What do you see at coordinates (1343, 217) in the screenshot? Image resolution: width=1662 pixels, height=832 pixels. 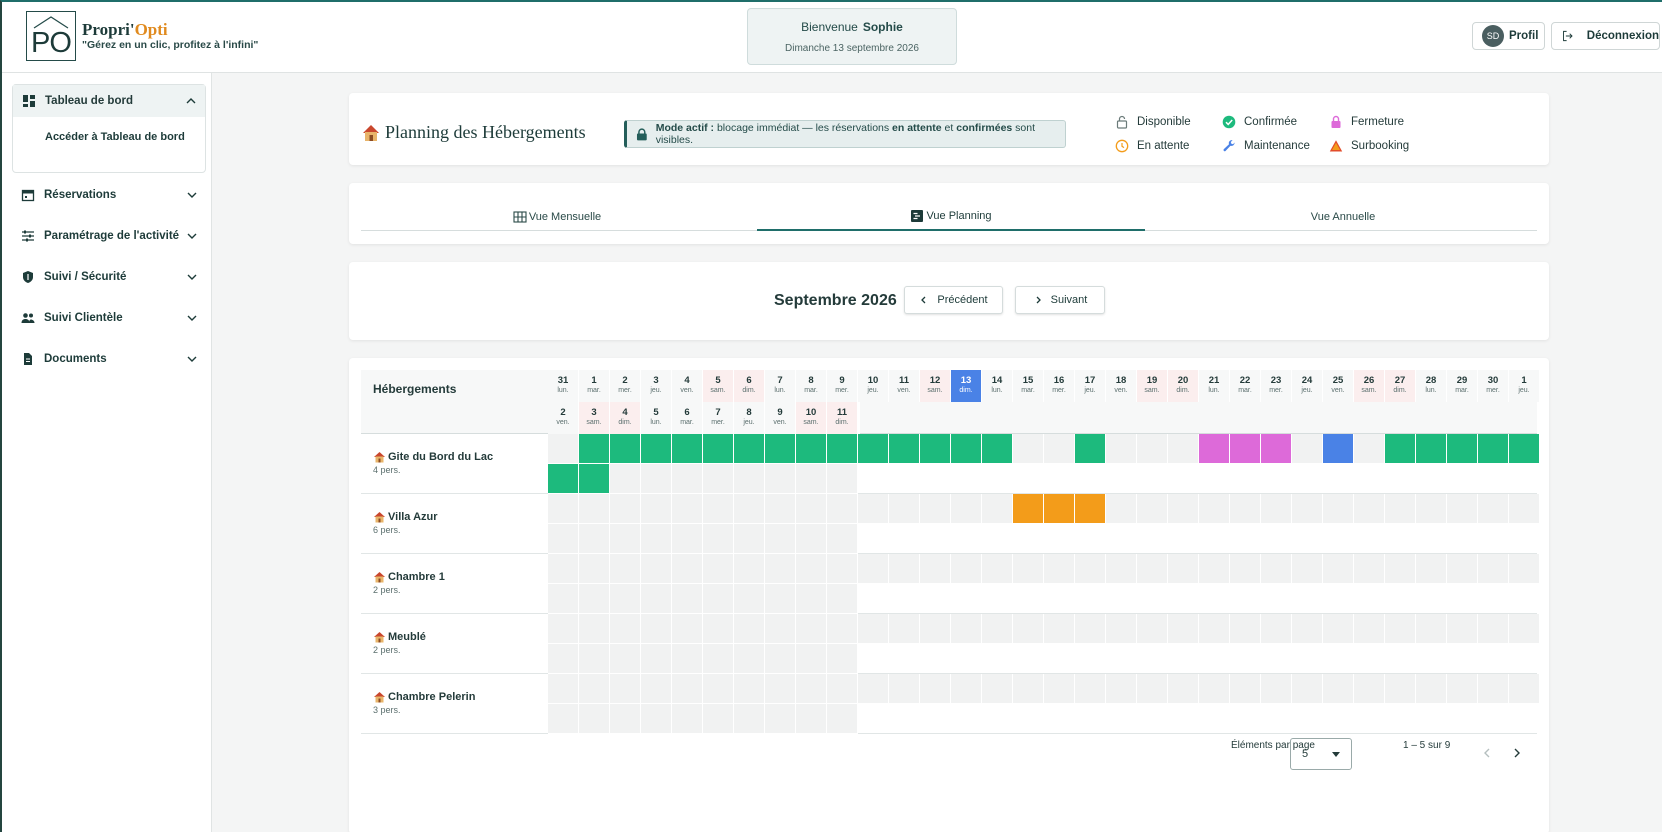 I see `tab-yearly: Vue Annuelle` at bounding box center [1343, 217].